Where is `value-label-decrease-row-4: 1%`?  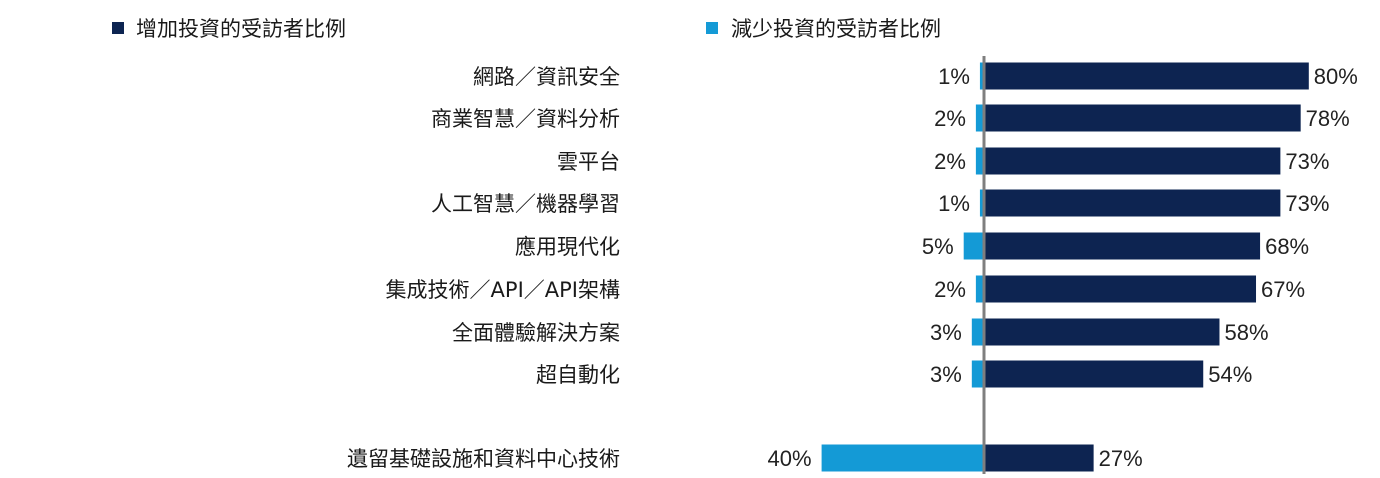 value-label-decrease-row-4: 1% is located at coordinates (954, 203).